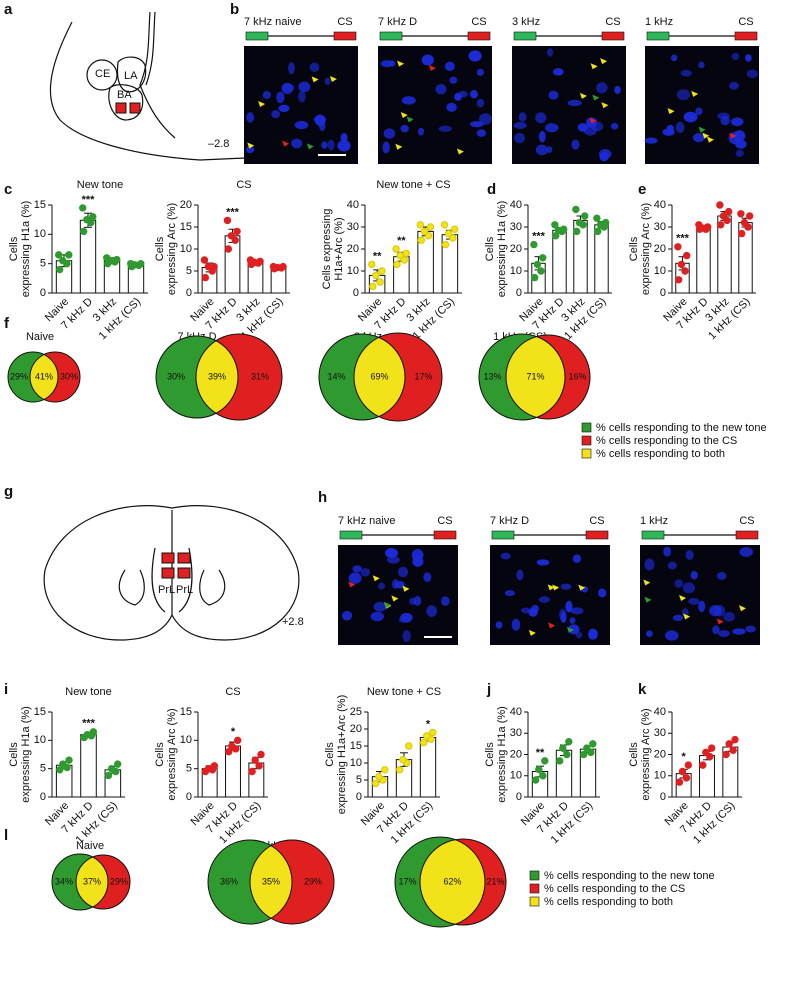 The width and height of the screenshot is (787, 984). What do you see at coordinates (577, 376) in the screenshot?
I see `venn-value-label: 16%` at bounding box center [577, 376].